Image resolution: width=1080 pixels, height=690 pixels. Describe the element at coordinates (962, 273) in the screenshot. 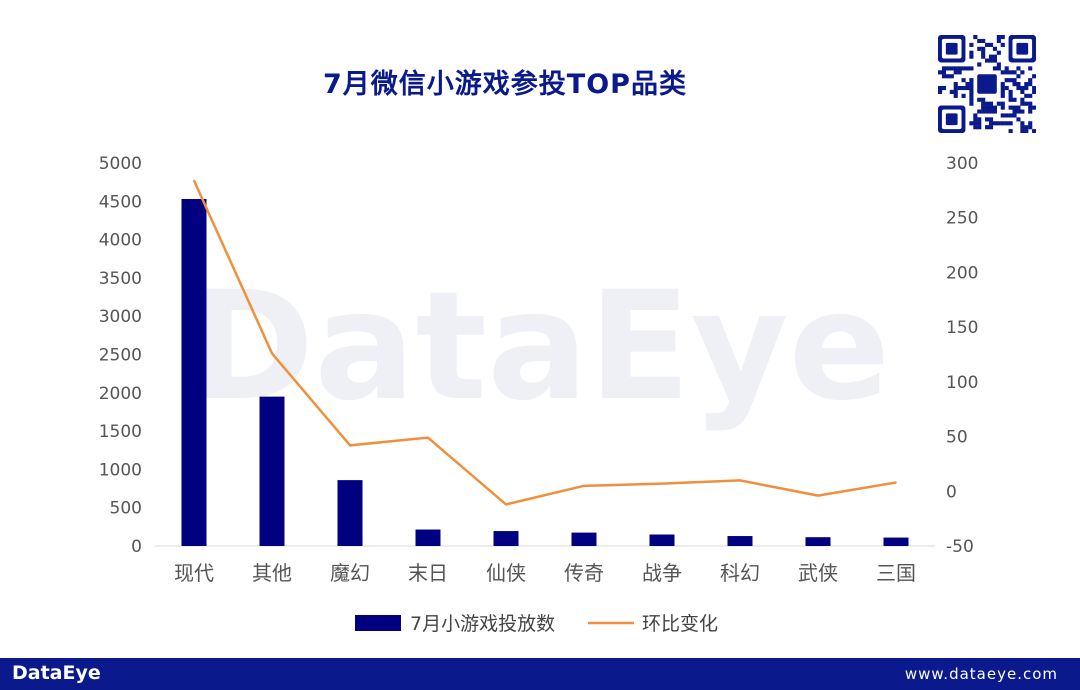

I see `y-right-tick-label: 200` at that location.